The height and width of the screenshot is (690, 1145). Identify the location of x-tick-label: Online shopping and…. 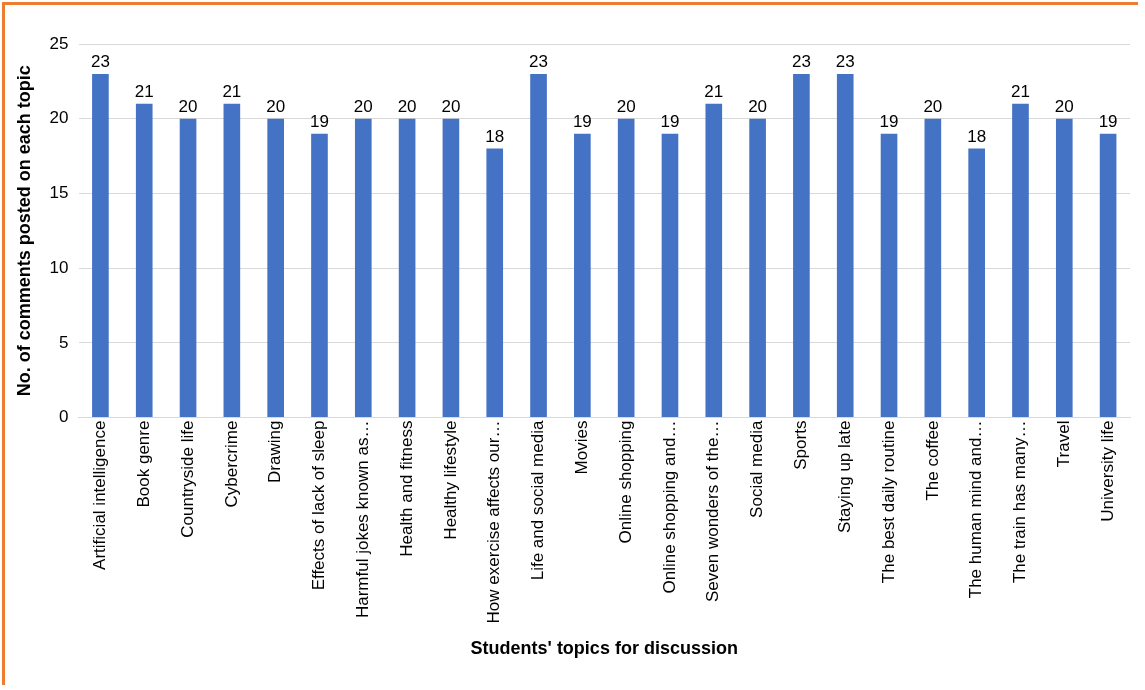
(669, 507).